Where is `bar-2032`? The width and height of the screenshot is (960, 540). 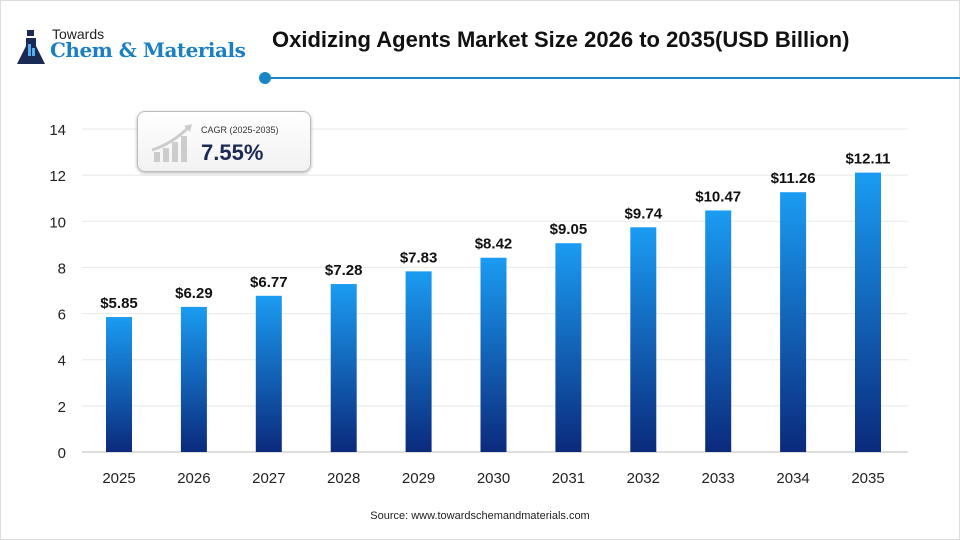
bar-2032 is located at coordinates (643, 339).